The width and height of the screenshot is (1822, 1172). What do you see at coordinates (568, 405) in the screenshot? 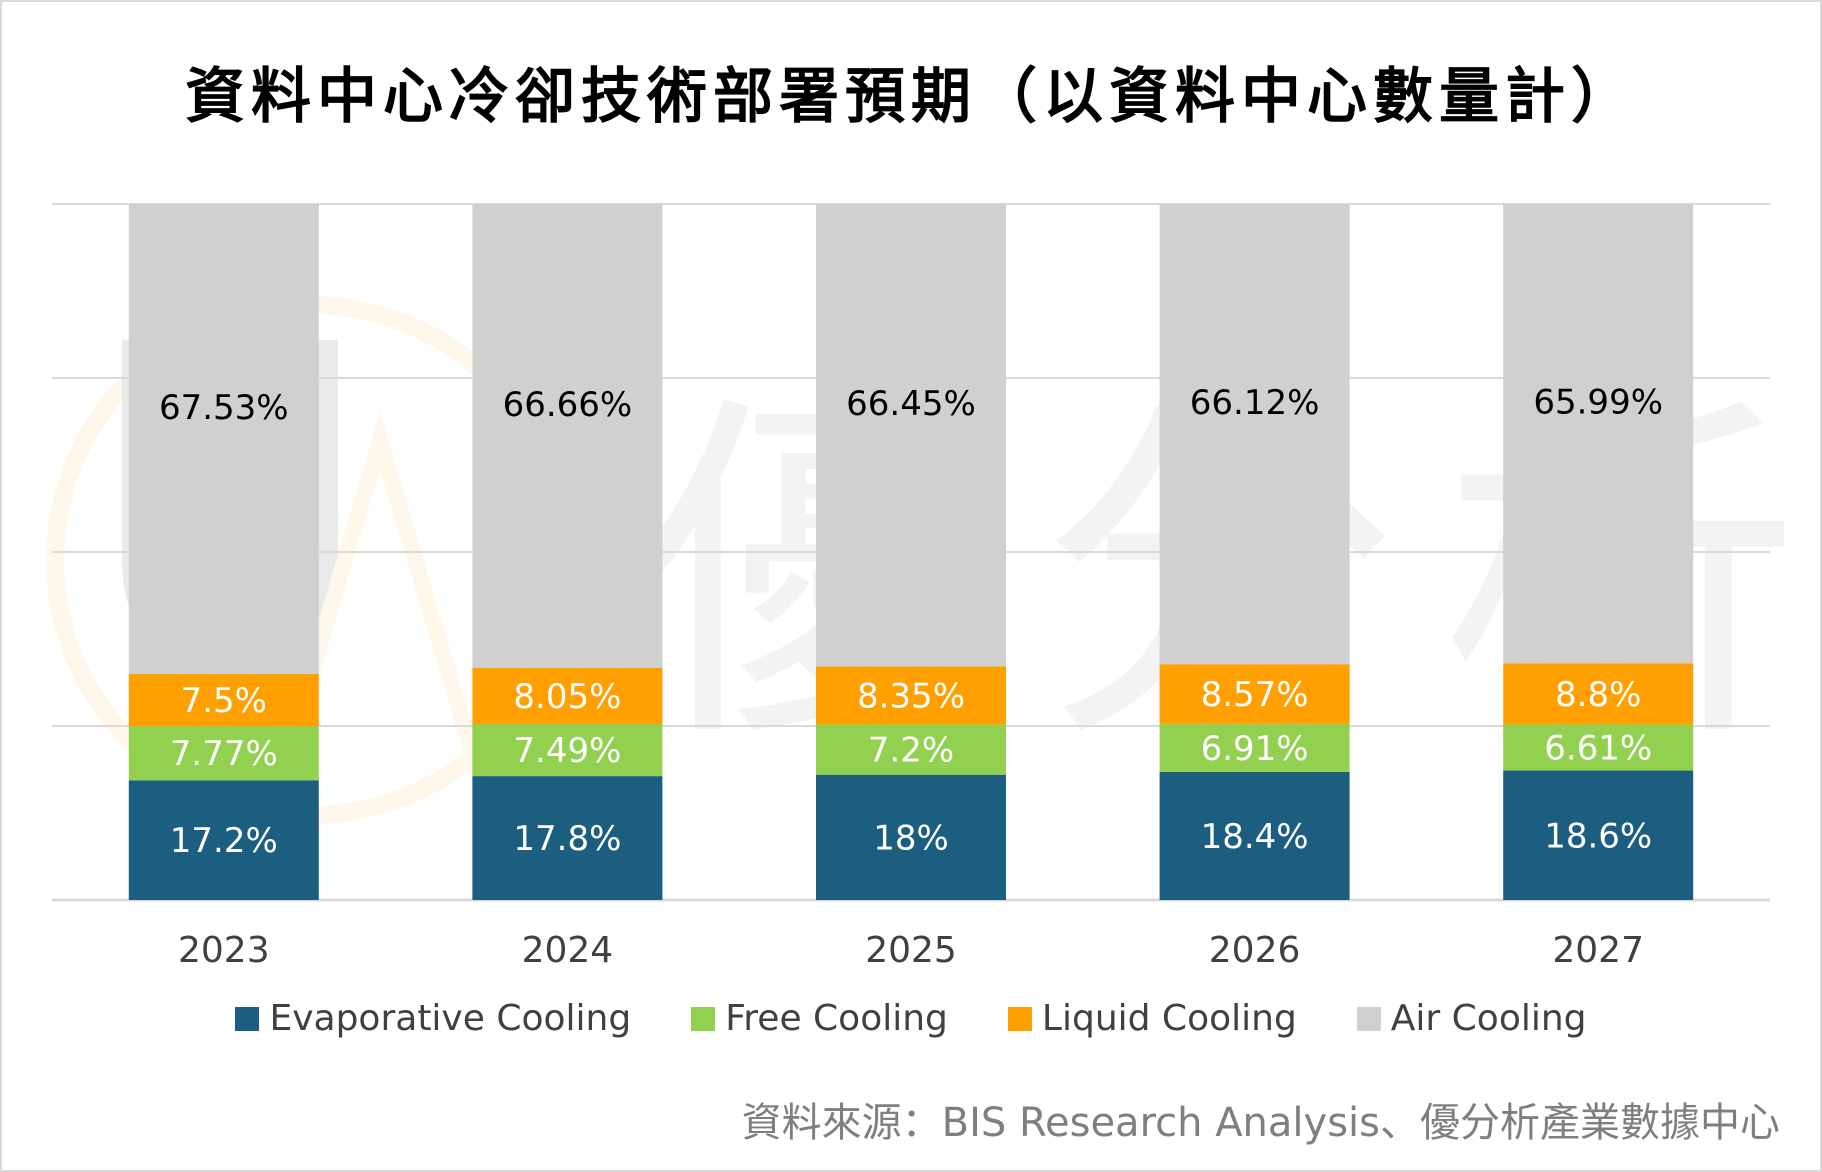
I see `data-label: 66.66%` at bounding box center [568, 405].